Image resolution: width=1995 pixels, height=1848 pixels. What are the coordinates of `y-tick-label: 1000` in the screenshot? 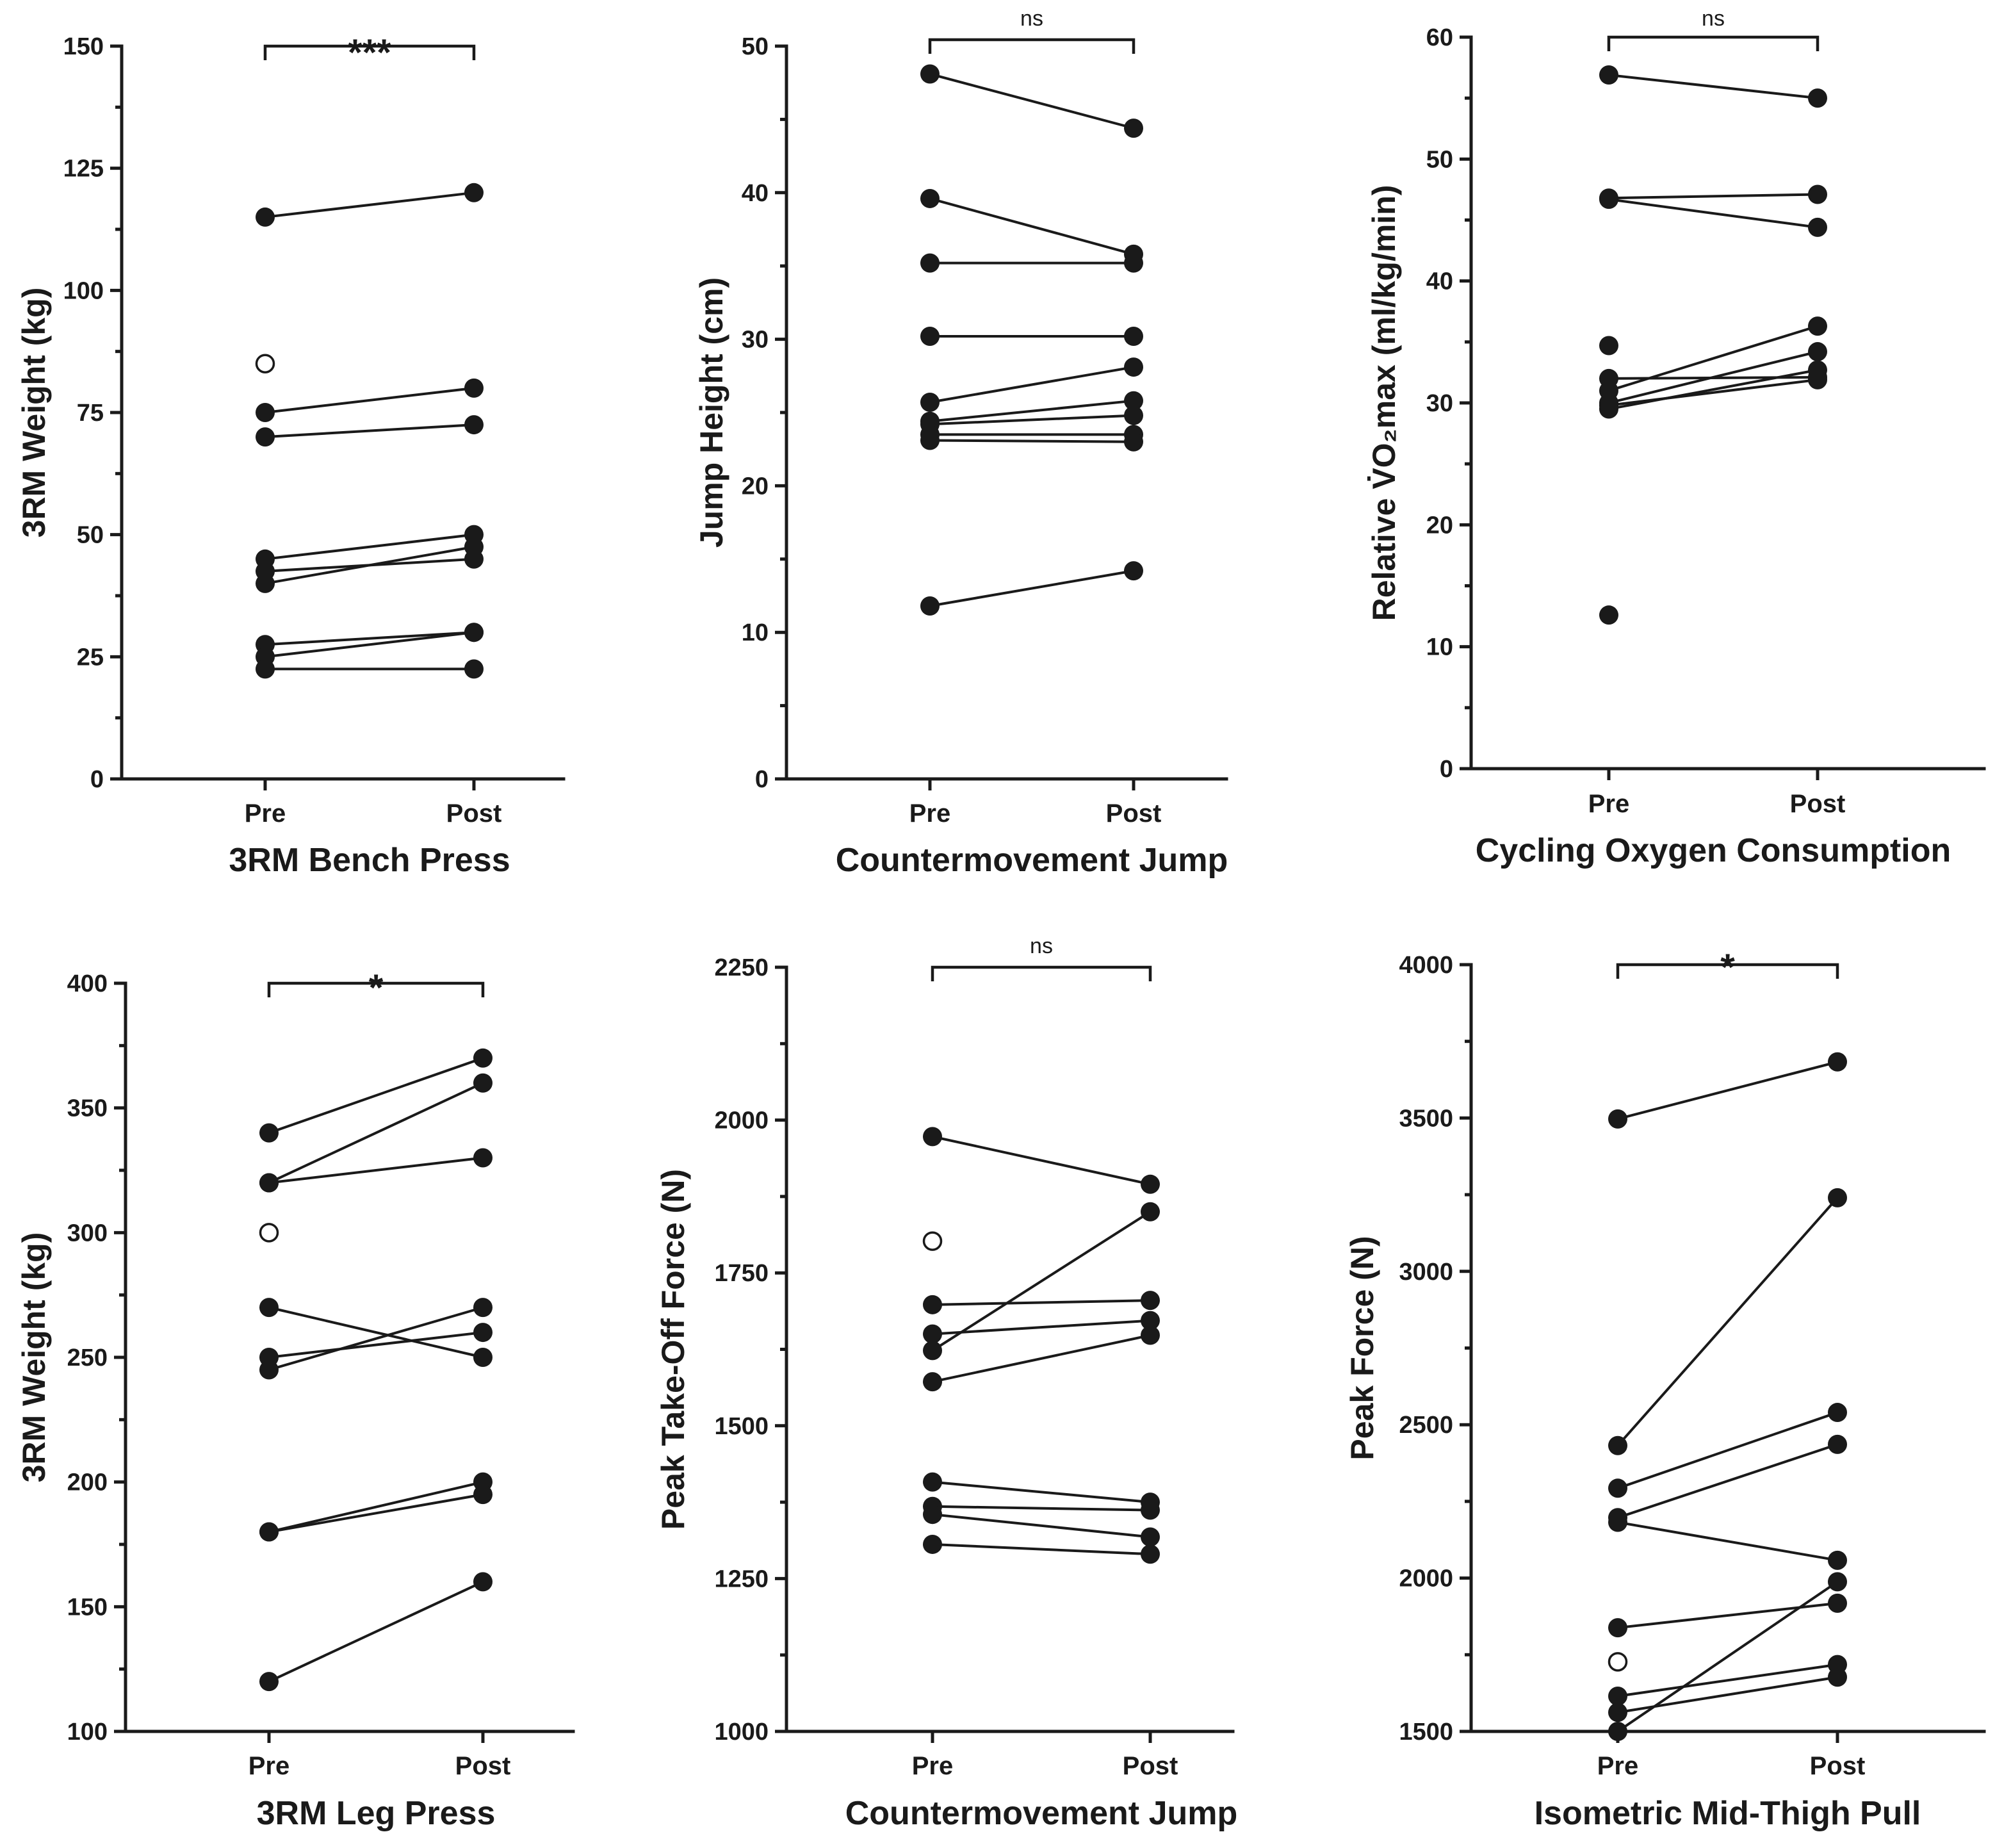 It's located at (741, 1732).